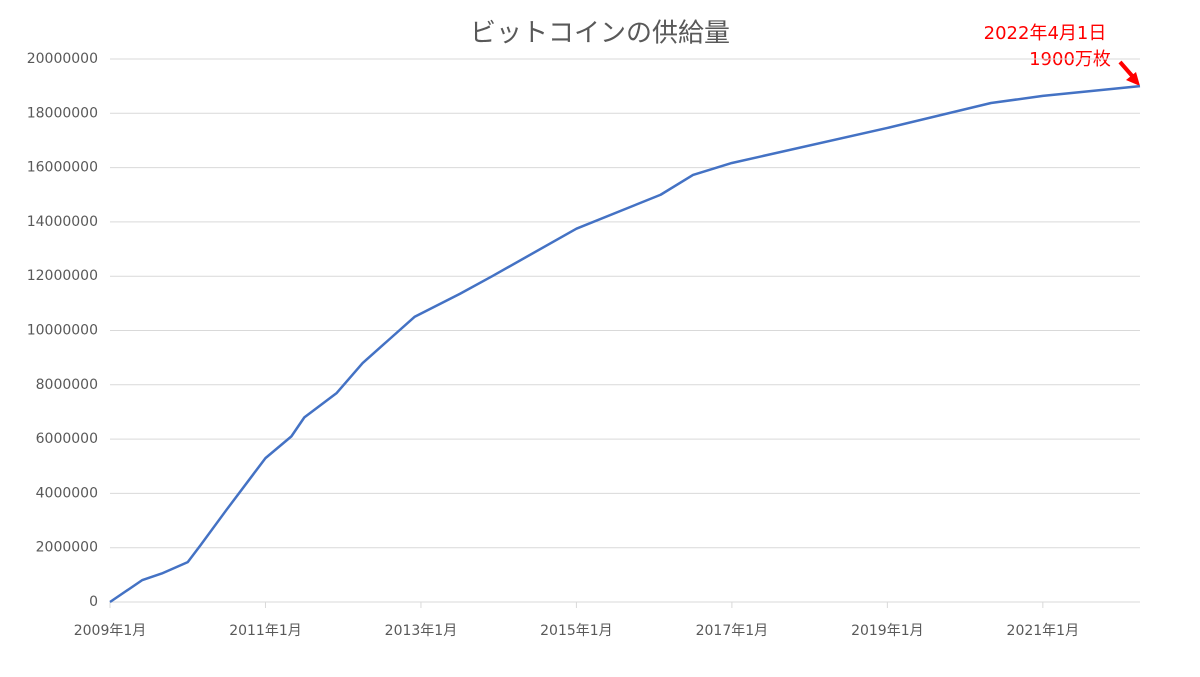 Image resolution: width=1200 pixels, height=677 pixels. I want to click on x-tick-label: 2019年1月, so click(887, 631).